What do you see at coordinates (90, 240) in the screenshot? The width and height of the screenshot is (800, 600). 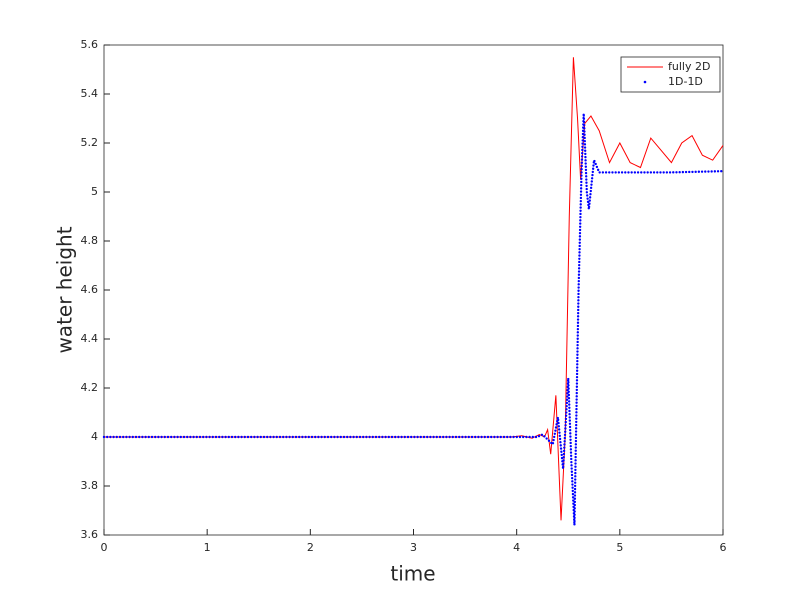 I see `y-tick-label: 4.8` at bounding box center [90, 240].